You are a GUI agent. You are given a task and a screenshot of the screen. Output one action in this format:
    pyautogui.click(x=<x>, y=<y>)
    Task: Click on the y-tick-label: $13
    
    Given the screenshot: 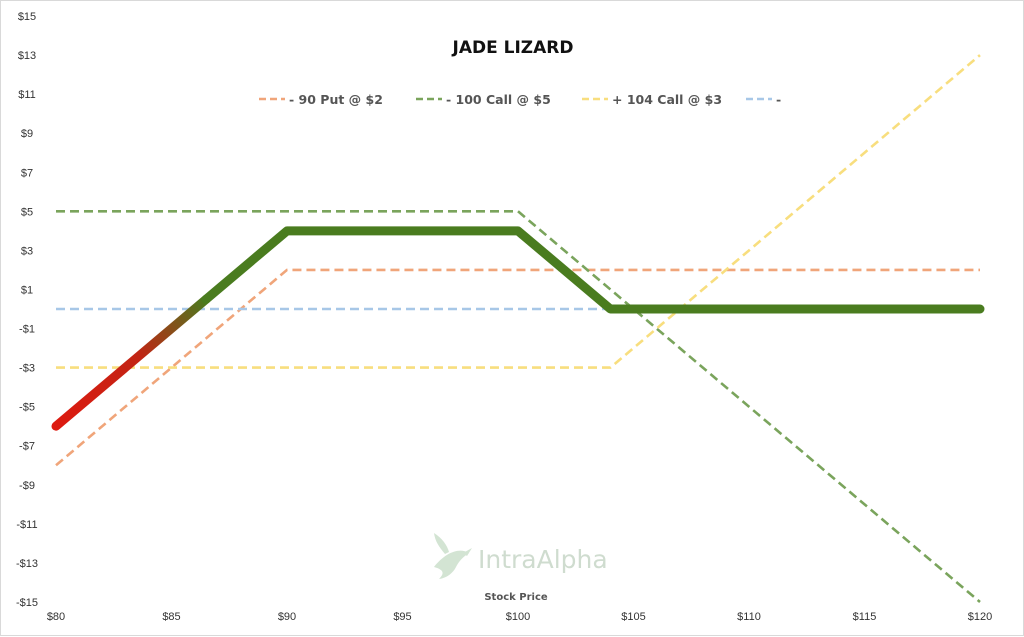 What is the action you would take?
    pyautogui.click(x=27, y=56)
    